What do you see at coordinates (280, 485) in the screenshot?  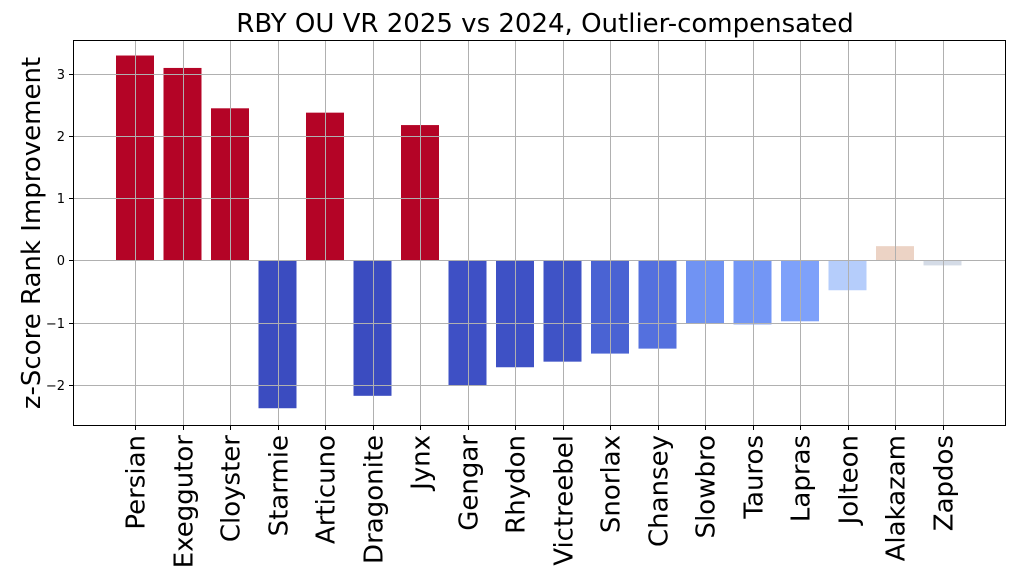 I see `x-tick-label: Starmie` at bounding box center [280, 485].